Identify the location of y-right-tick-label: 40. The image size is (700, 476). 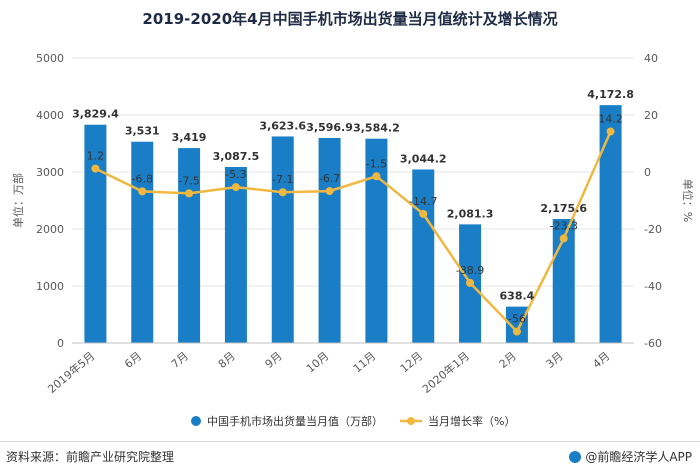
(651, 58).